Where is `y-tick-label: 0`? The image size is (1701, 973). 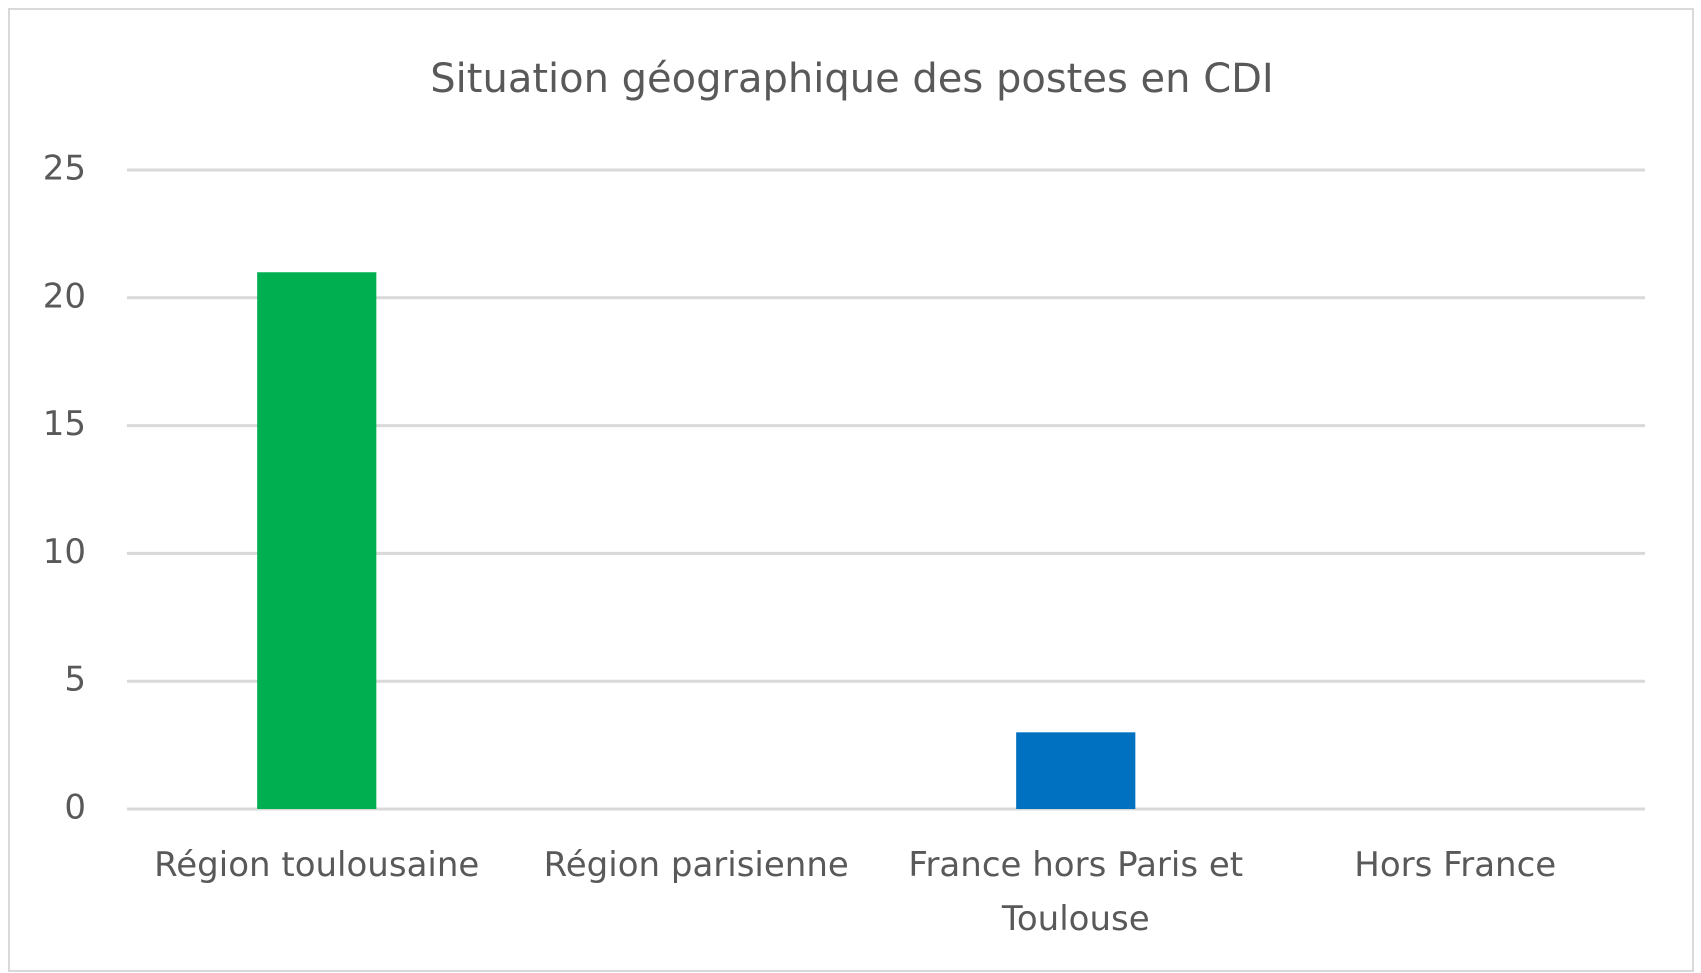 y-tick-label: 0 is located at coordinates (75, 808).